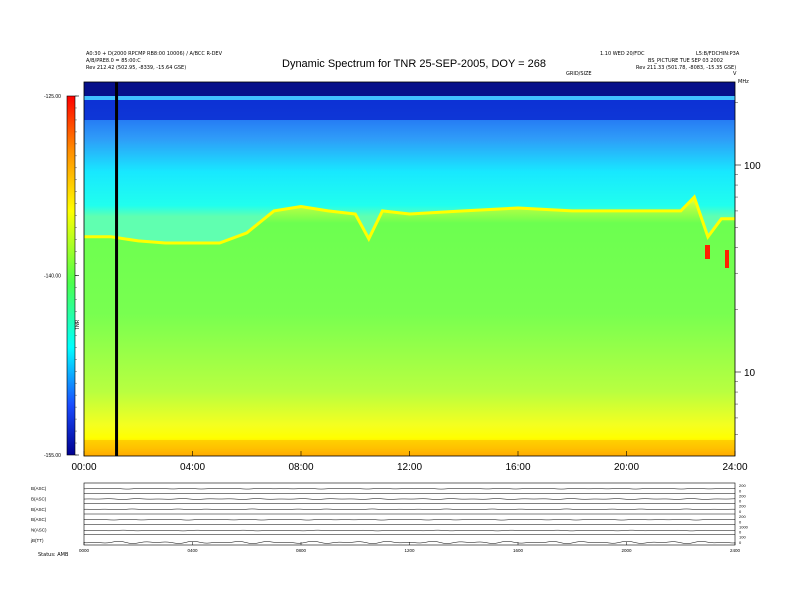 Image resolution: width=792 pixels, height=612 pixels. Describe the element at coordinates (52, 97) in the screenshot. I see `colorbar-tick-label: -125.00` at that location.